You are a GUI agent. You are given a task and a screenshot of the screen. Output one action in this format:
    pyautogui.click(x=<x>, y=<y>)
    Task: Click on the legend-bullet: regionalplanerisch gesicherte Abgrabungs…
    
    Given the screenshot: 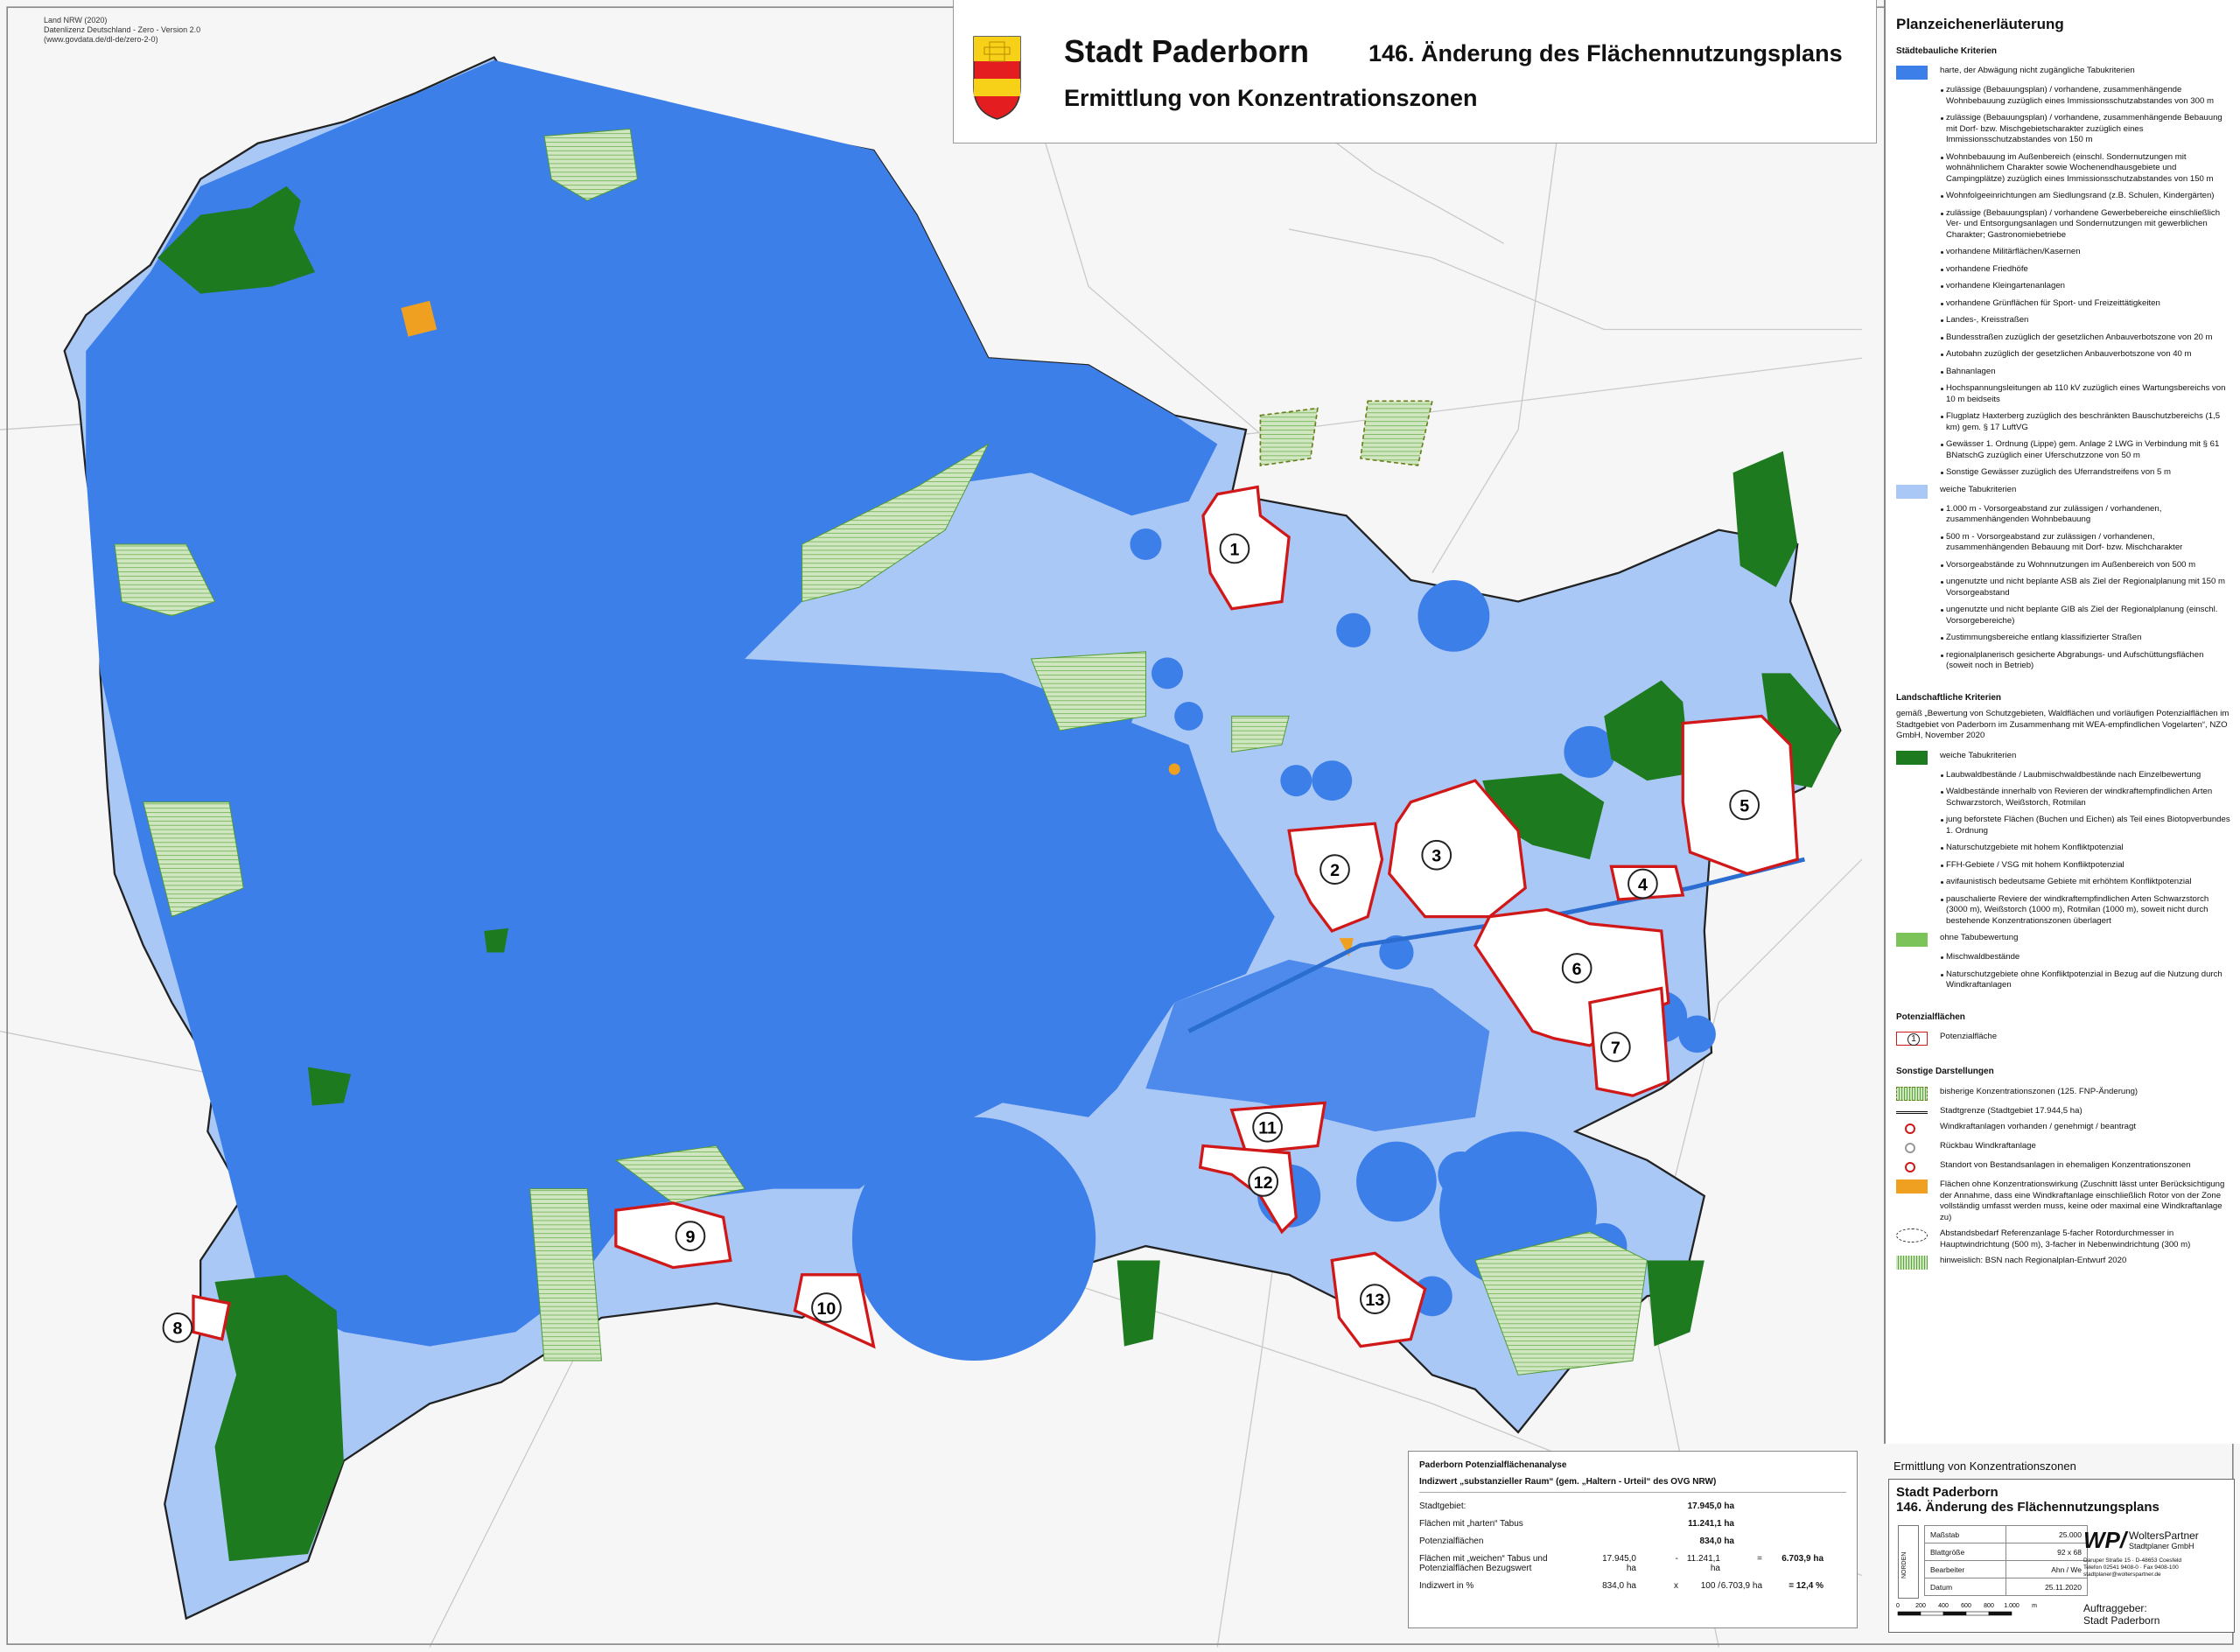 What is the action you would take?
    pyautogui.click(x=2063, y=661)
    